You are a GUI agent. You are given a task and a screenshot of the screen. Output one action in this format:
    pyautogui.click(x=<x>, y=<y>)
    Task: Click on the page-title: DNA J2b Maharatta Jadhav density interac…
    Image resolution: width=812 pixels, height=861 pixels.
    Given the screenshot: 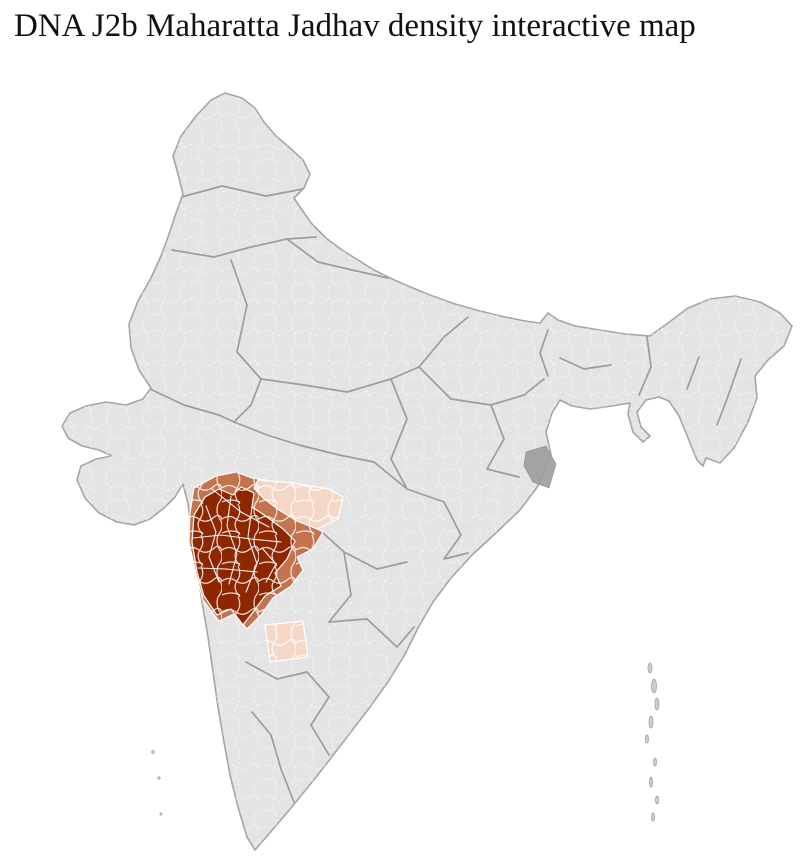 What is the action you would take?
    pyautogui.click(x=355, y=26)
    